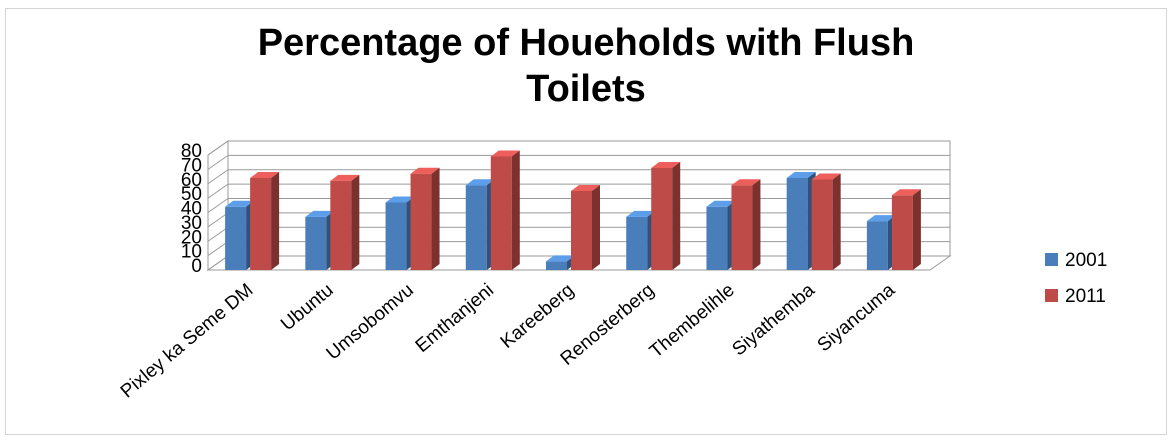 The height and width of the screenshot is (443, 1172). Describe the element at coordinates (370, 322) in the screenshot. I see `x-category-label: Umsobomvu` at that location.